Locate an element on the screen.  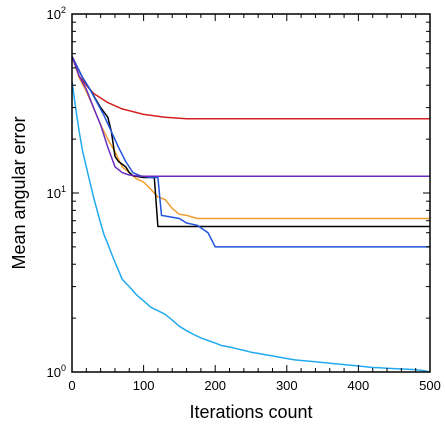
y-tick-label: 10⁰ is located at coordinates (56, 371).